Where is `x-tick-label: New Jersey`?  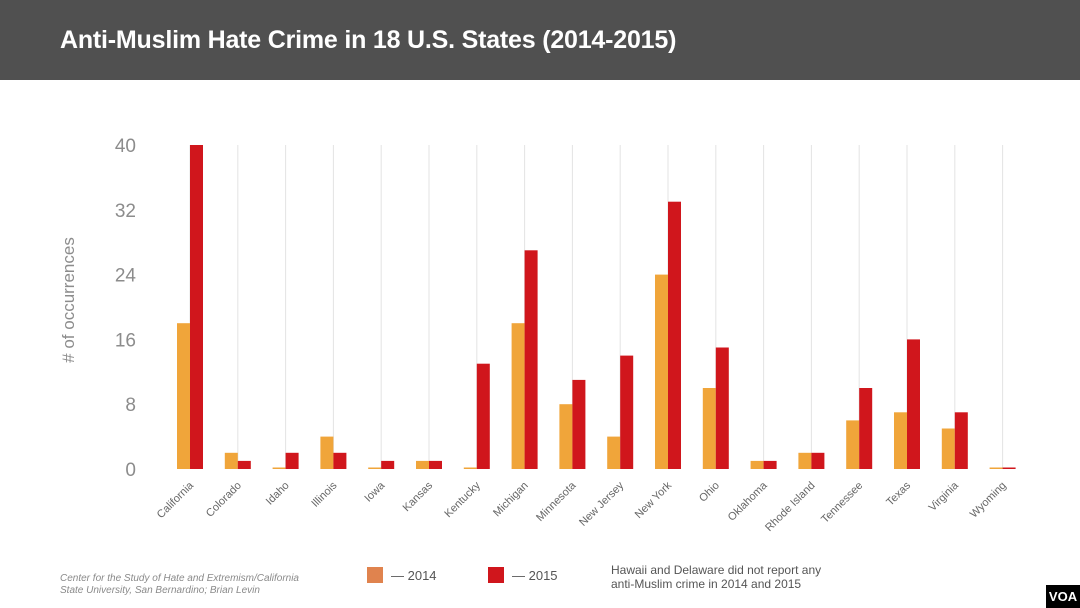
x-tick-label: New Jersey is located at coordinates (601, 503).